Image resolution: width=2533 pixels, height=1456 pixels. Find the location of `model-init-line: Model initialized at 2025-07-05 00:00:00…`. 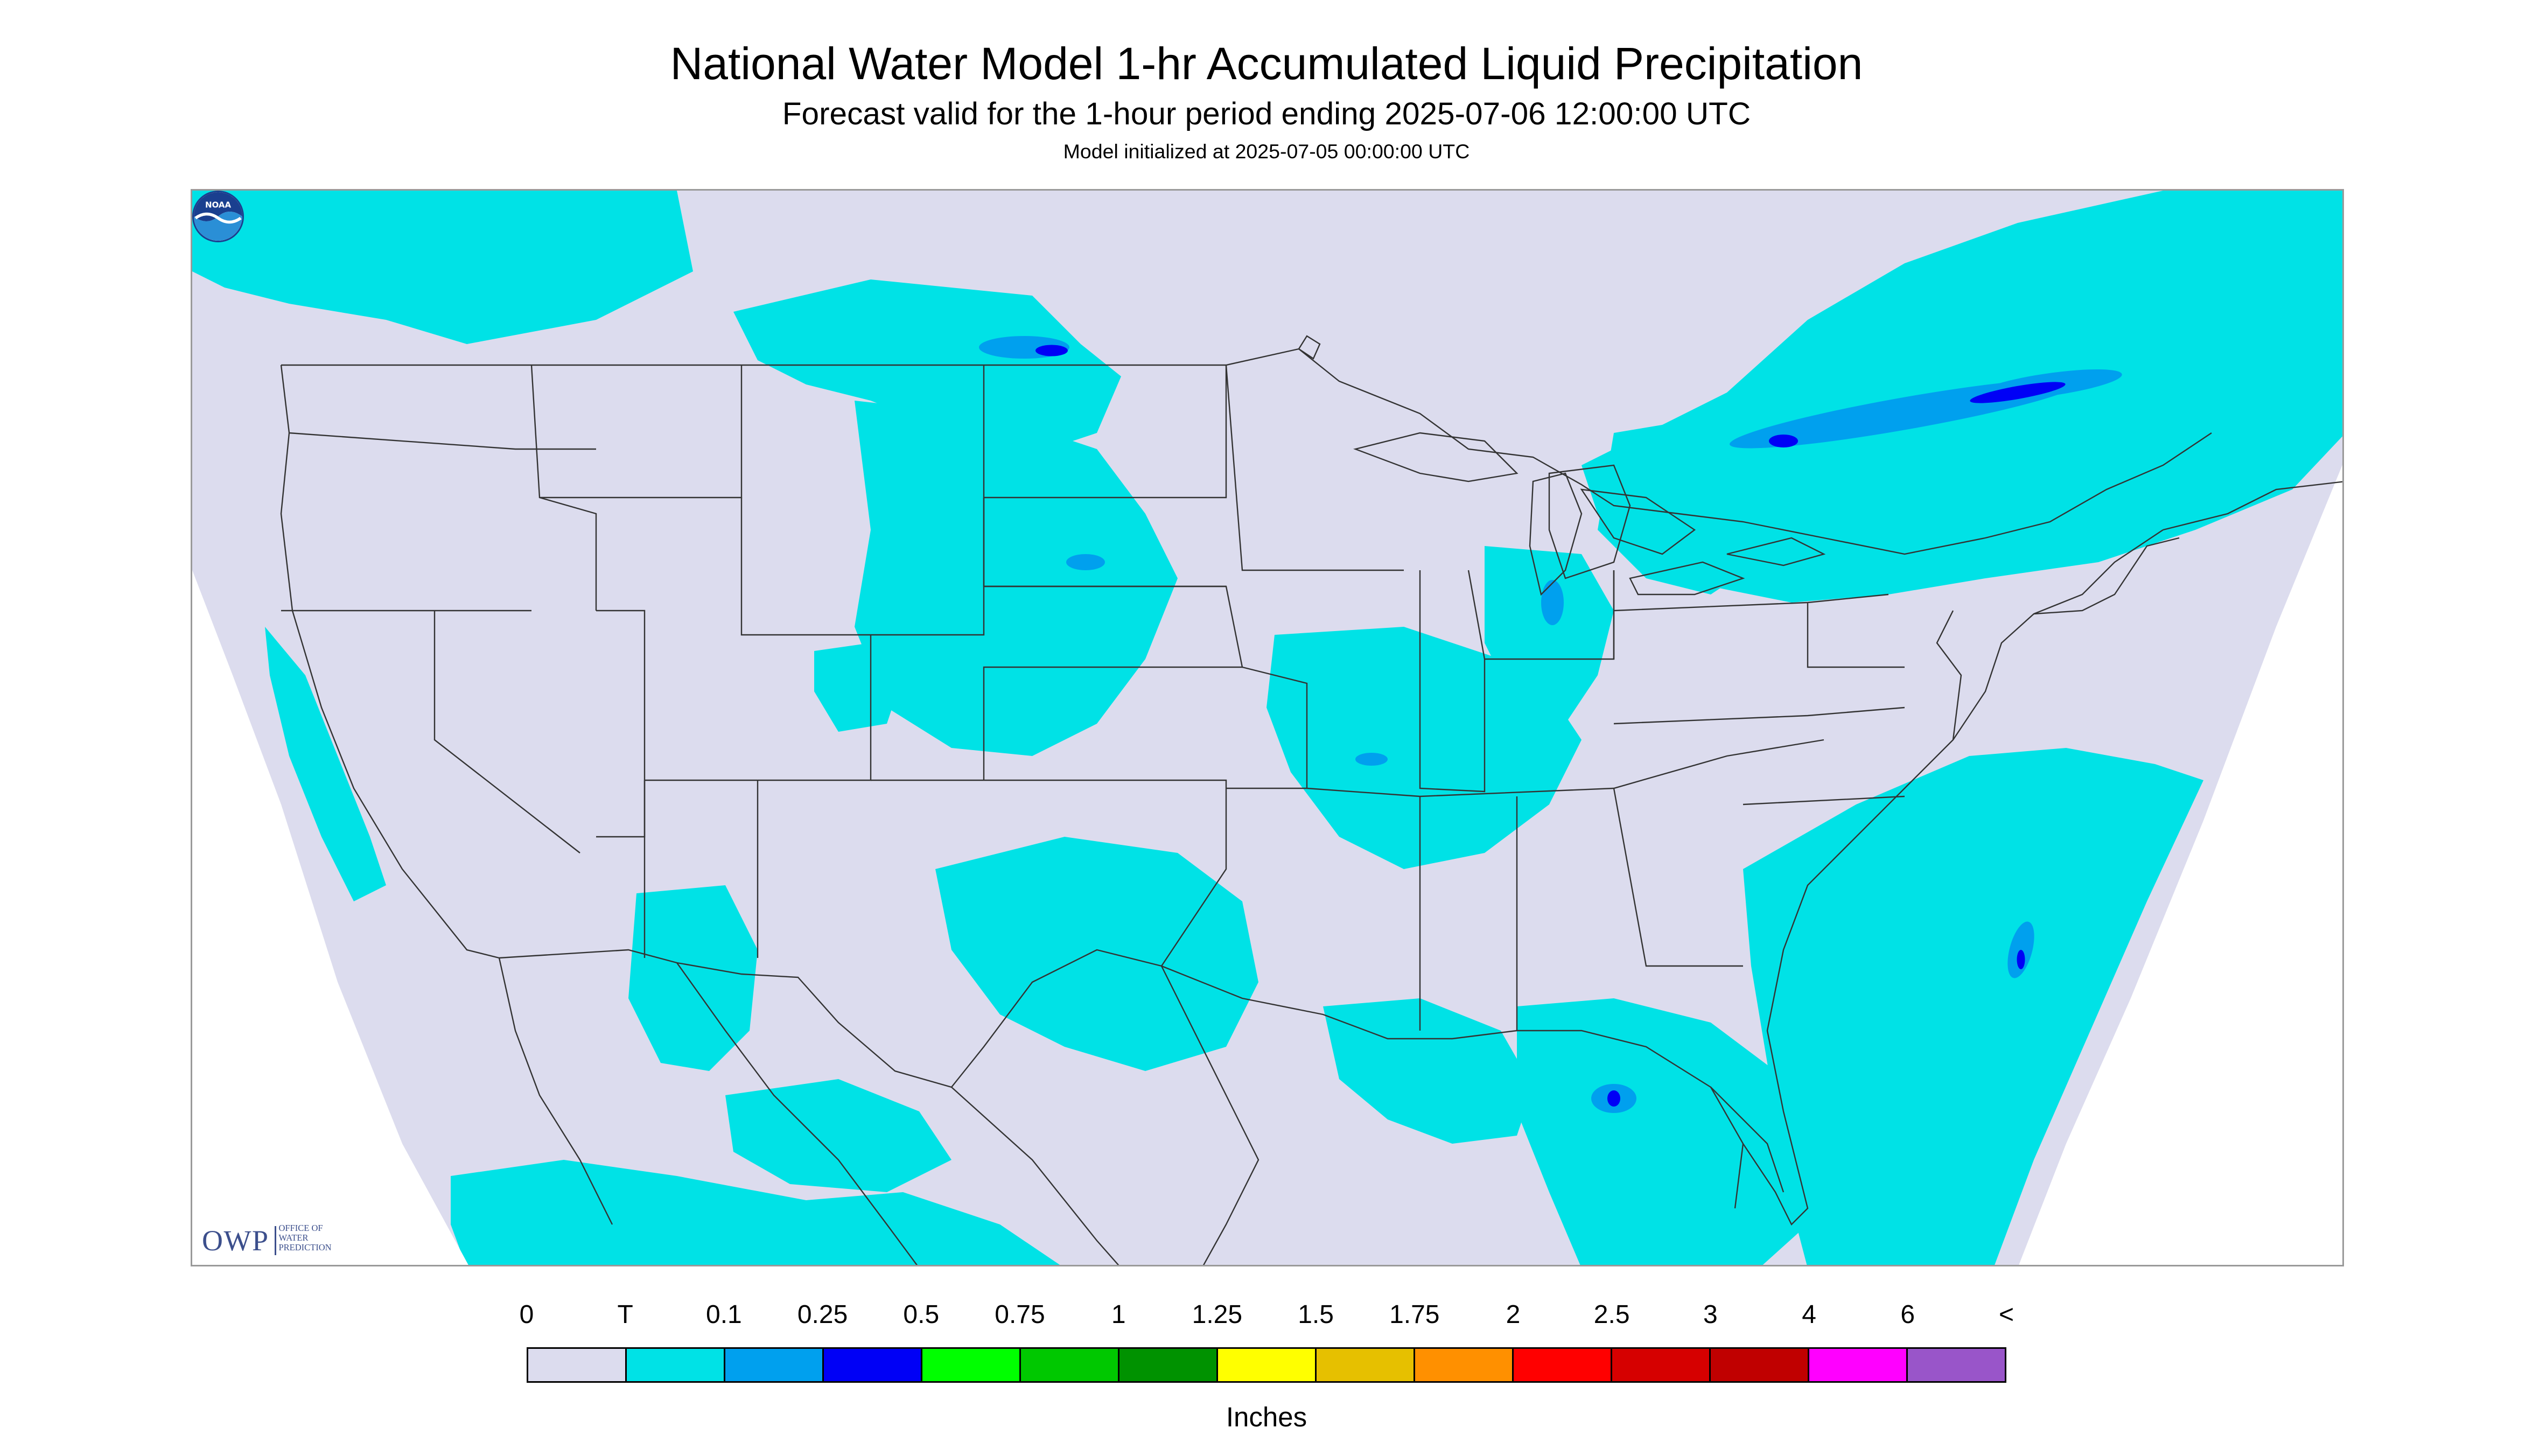

model-init-line: Model initialized at 2025-07-05 00:00:00… is located at coordinates (1266, 152).